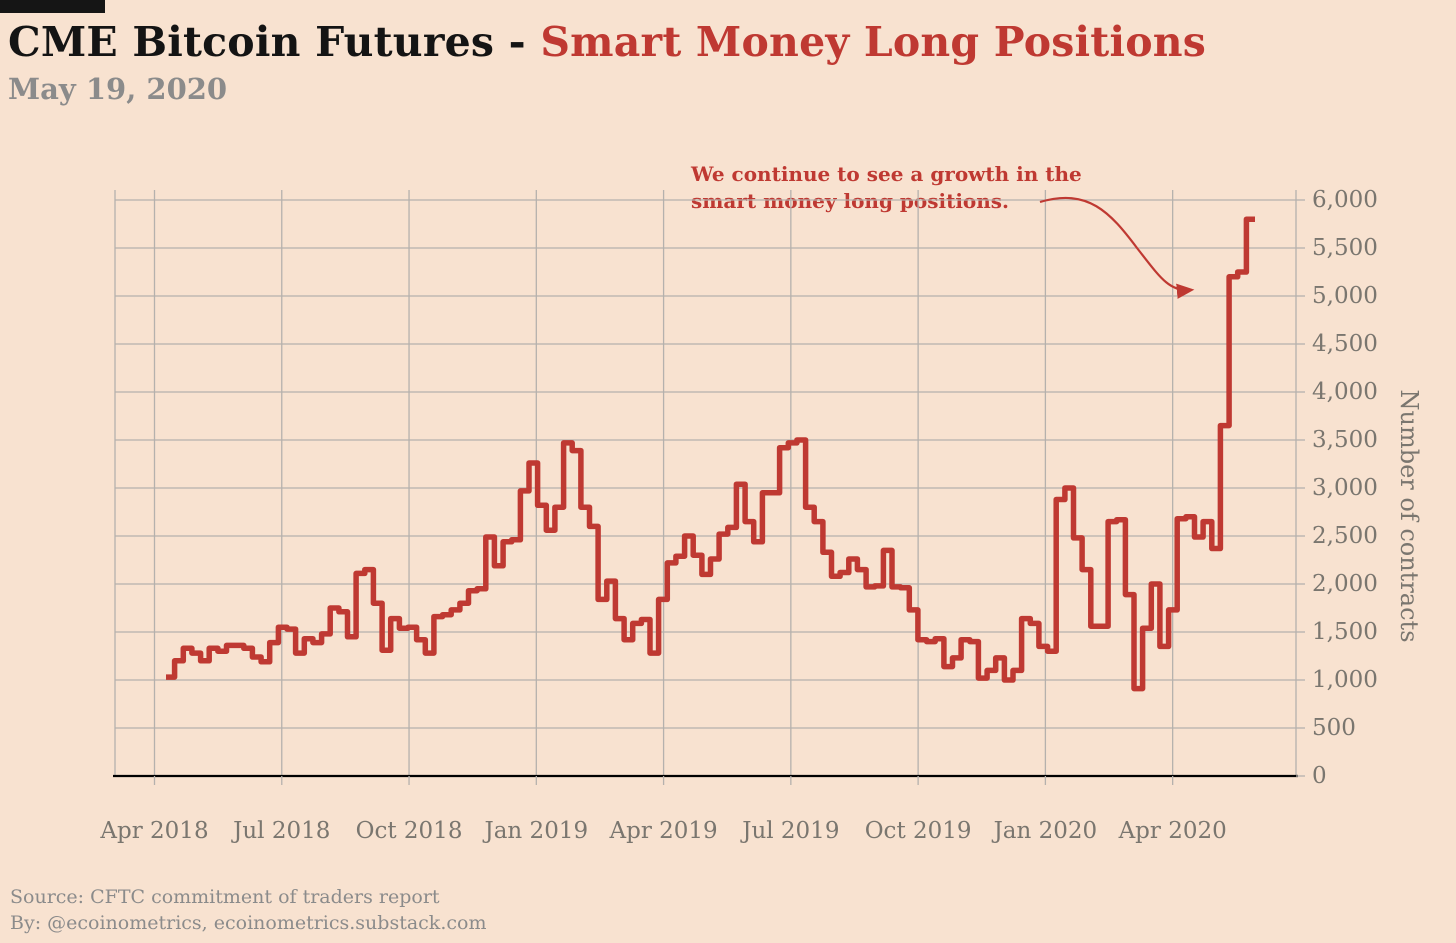 This screenshot has height=943, width=1456. What do you see at coordinates (886, 174) in the screenshot?
I see `annotation-line-1: We continue to see a growth in the` at bounding box center [886, 174].